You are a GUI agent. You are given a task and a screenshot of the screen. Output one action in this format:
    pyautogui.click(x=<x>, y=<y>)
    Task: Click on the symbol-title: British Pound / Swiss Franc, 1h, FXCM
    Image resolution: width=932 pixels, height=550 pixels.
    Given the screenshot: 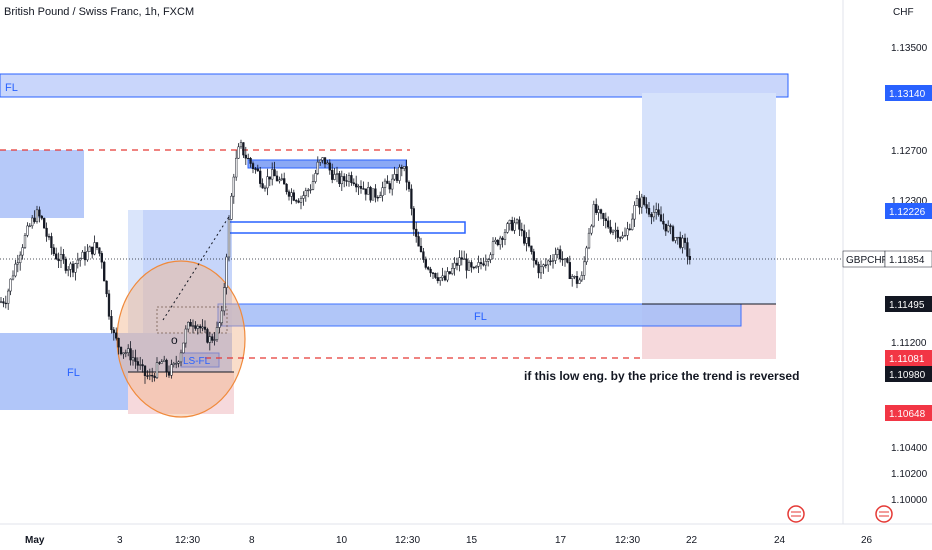 What is the action you would take?
    pyautogui.click(x=99, y=12)
    